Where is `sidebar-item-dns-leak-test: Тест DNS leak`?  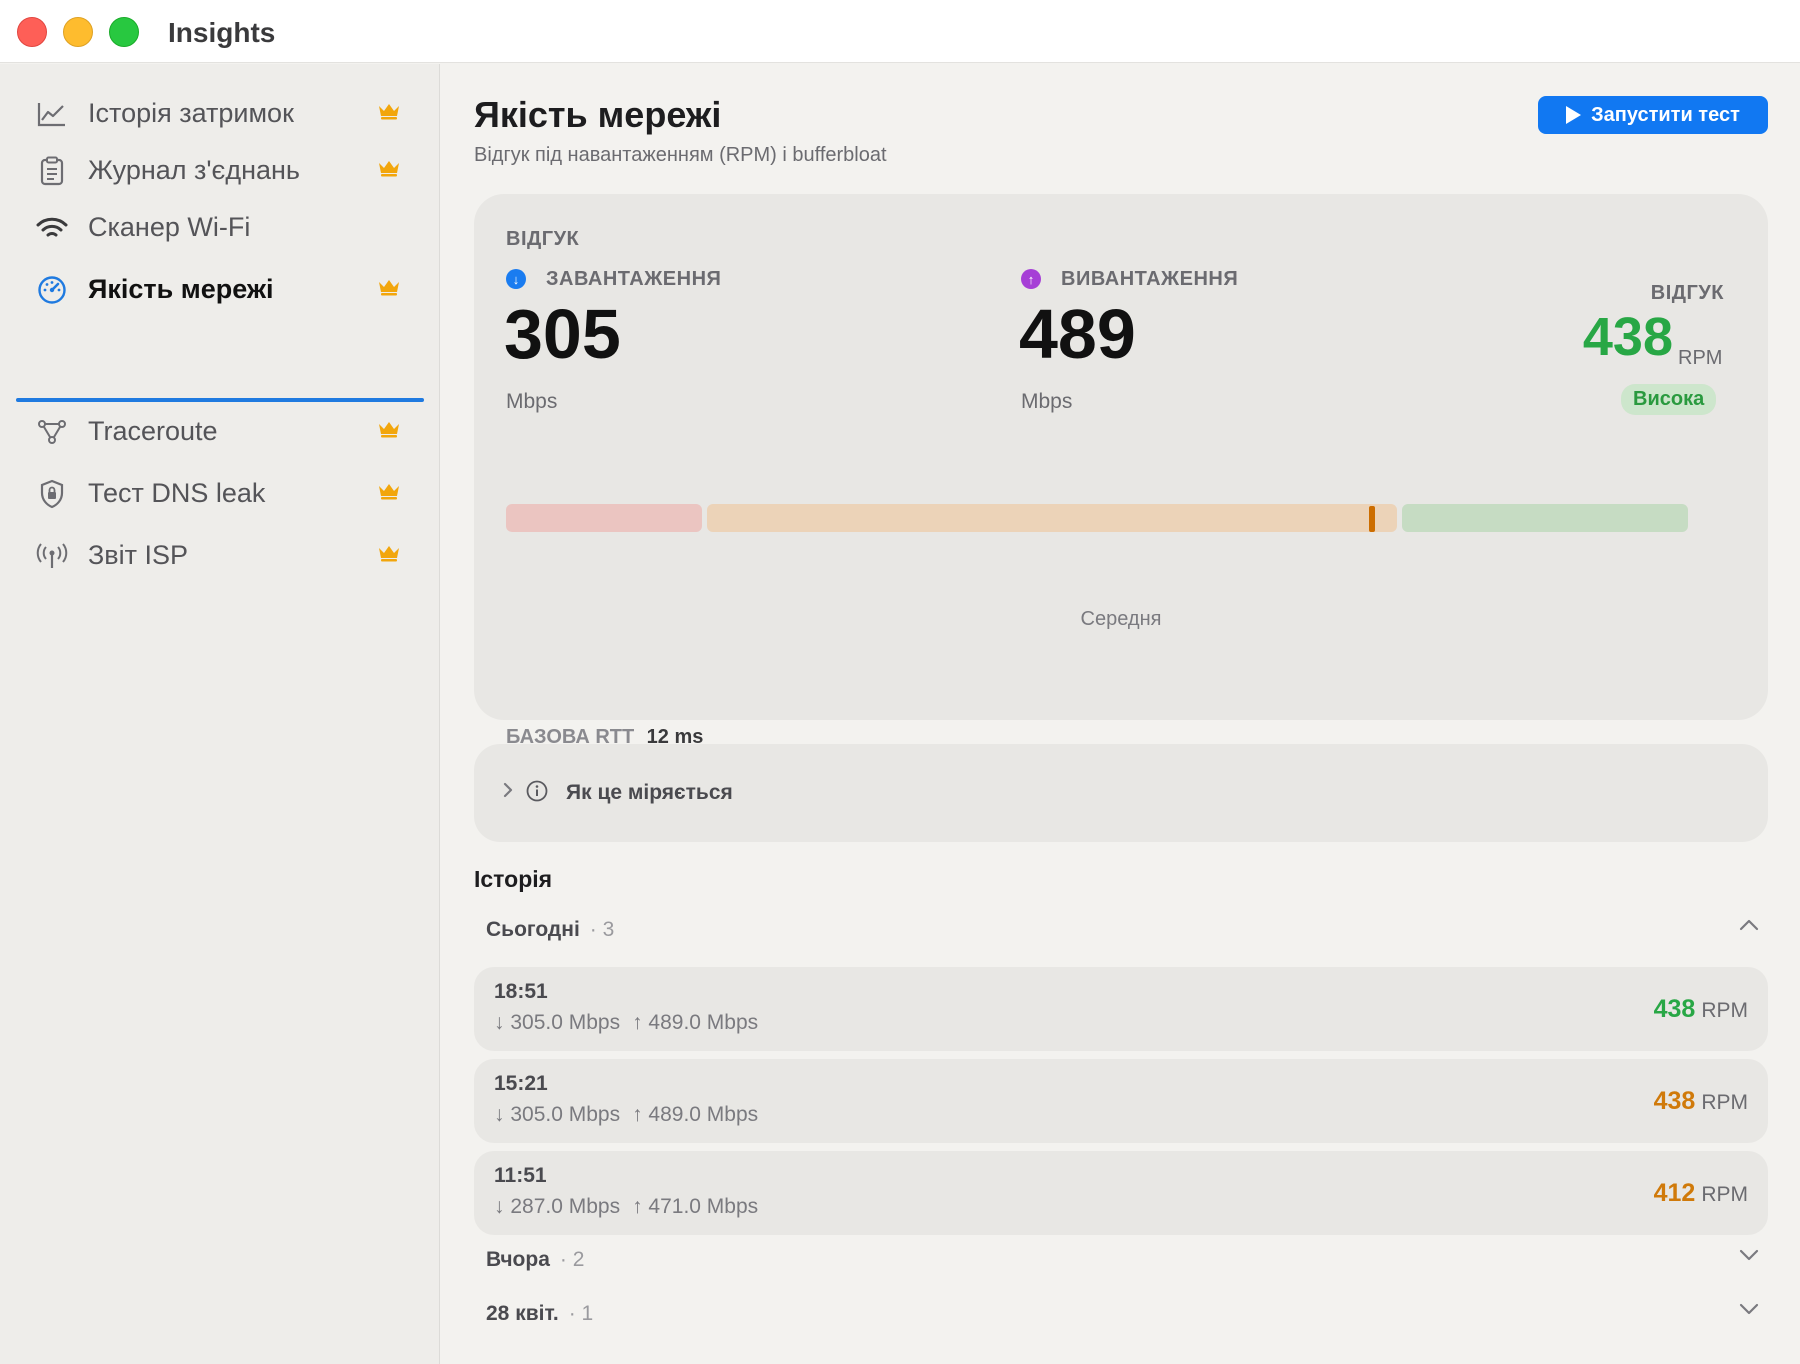
sidebar-item-dns-leak-test: Тест DNS leak is located at coordinates (220, 494).